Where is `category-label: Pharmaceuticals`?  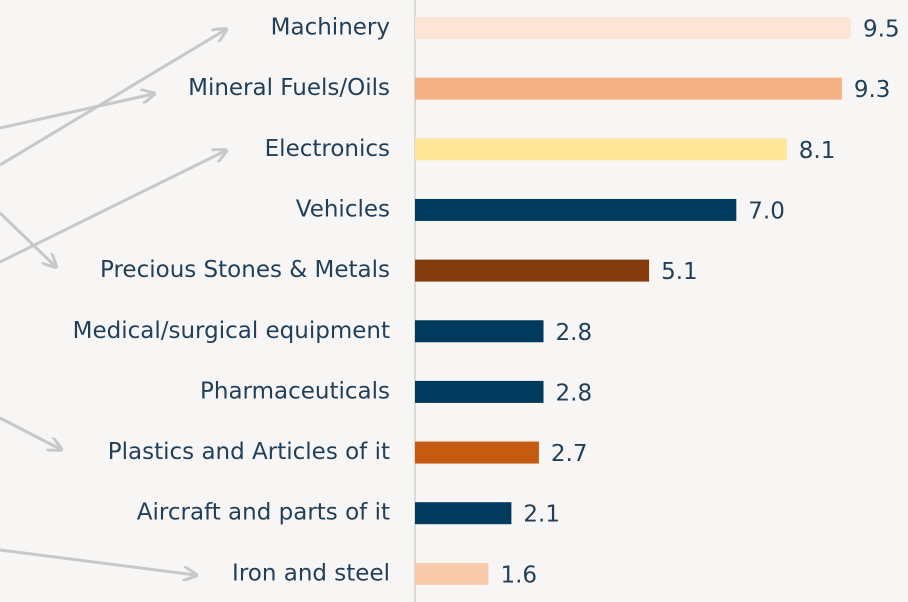
category-label: Pharmaceuticals is located at coordinates (295, 391).